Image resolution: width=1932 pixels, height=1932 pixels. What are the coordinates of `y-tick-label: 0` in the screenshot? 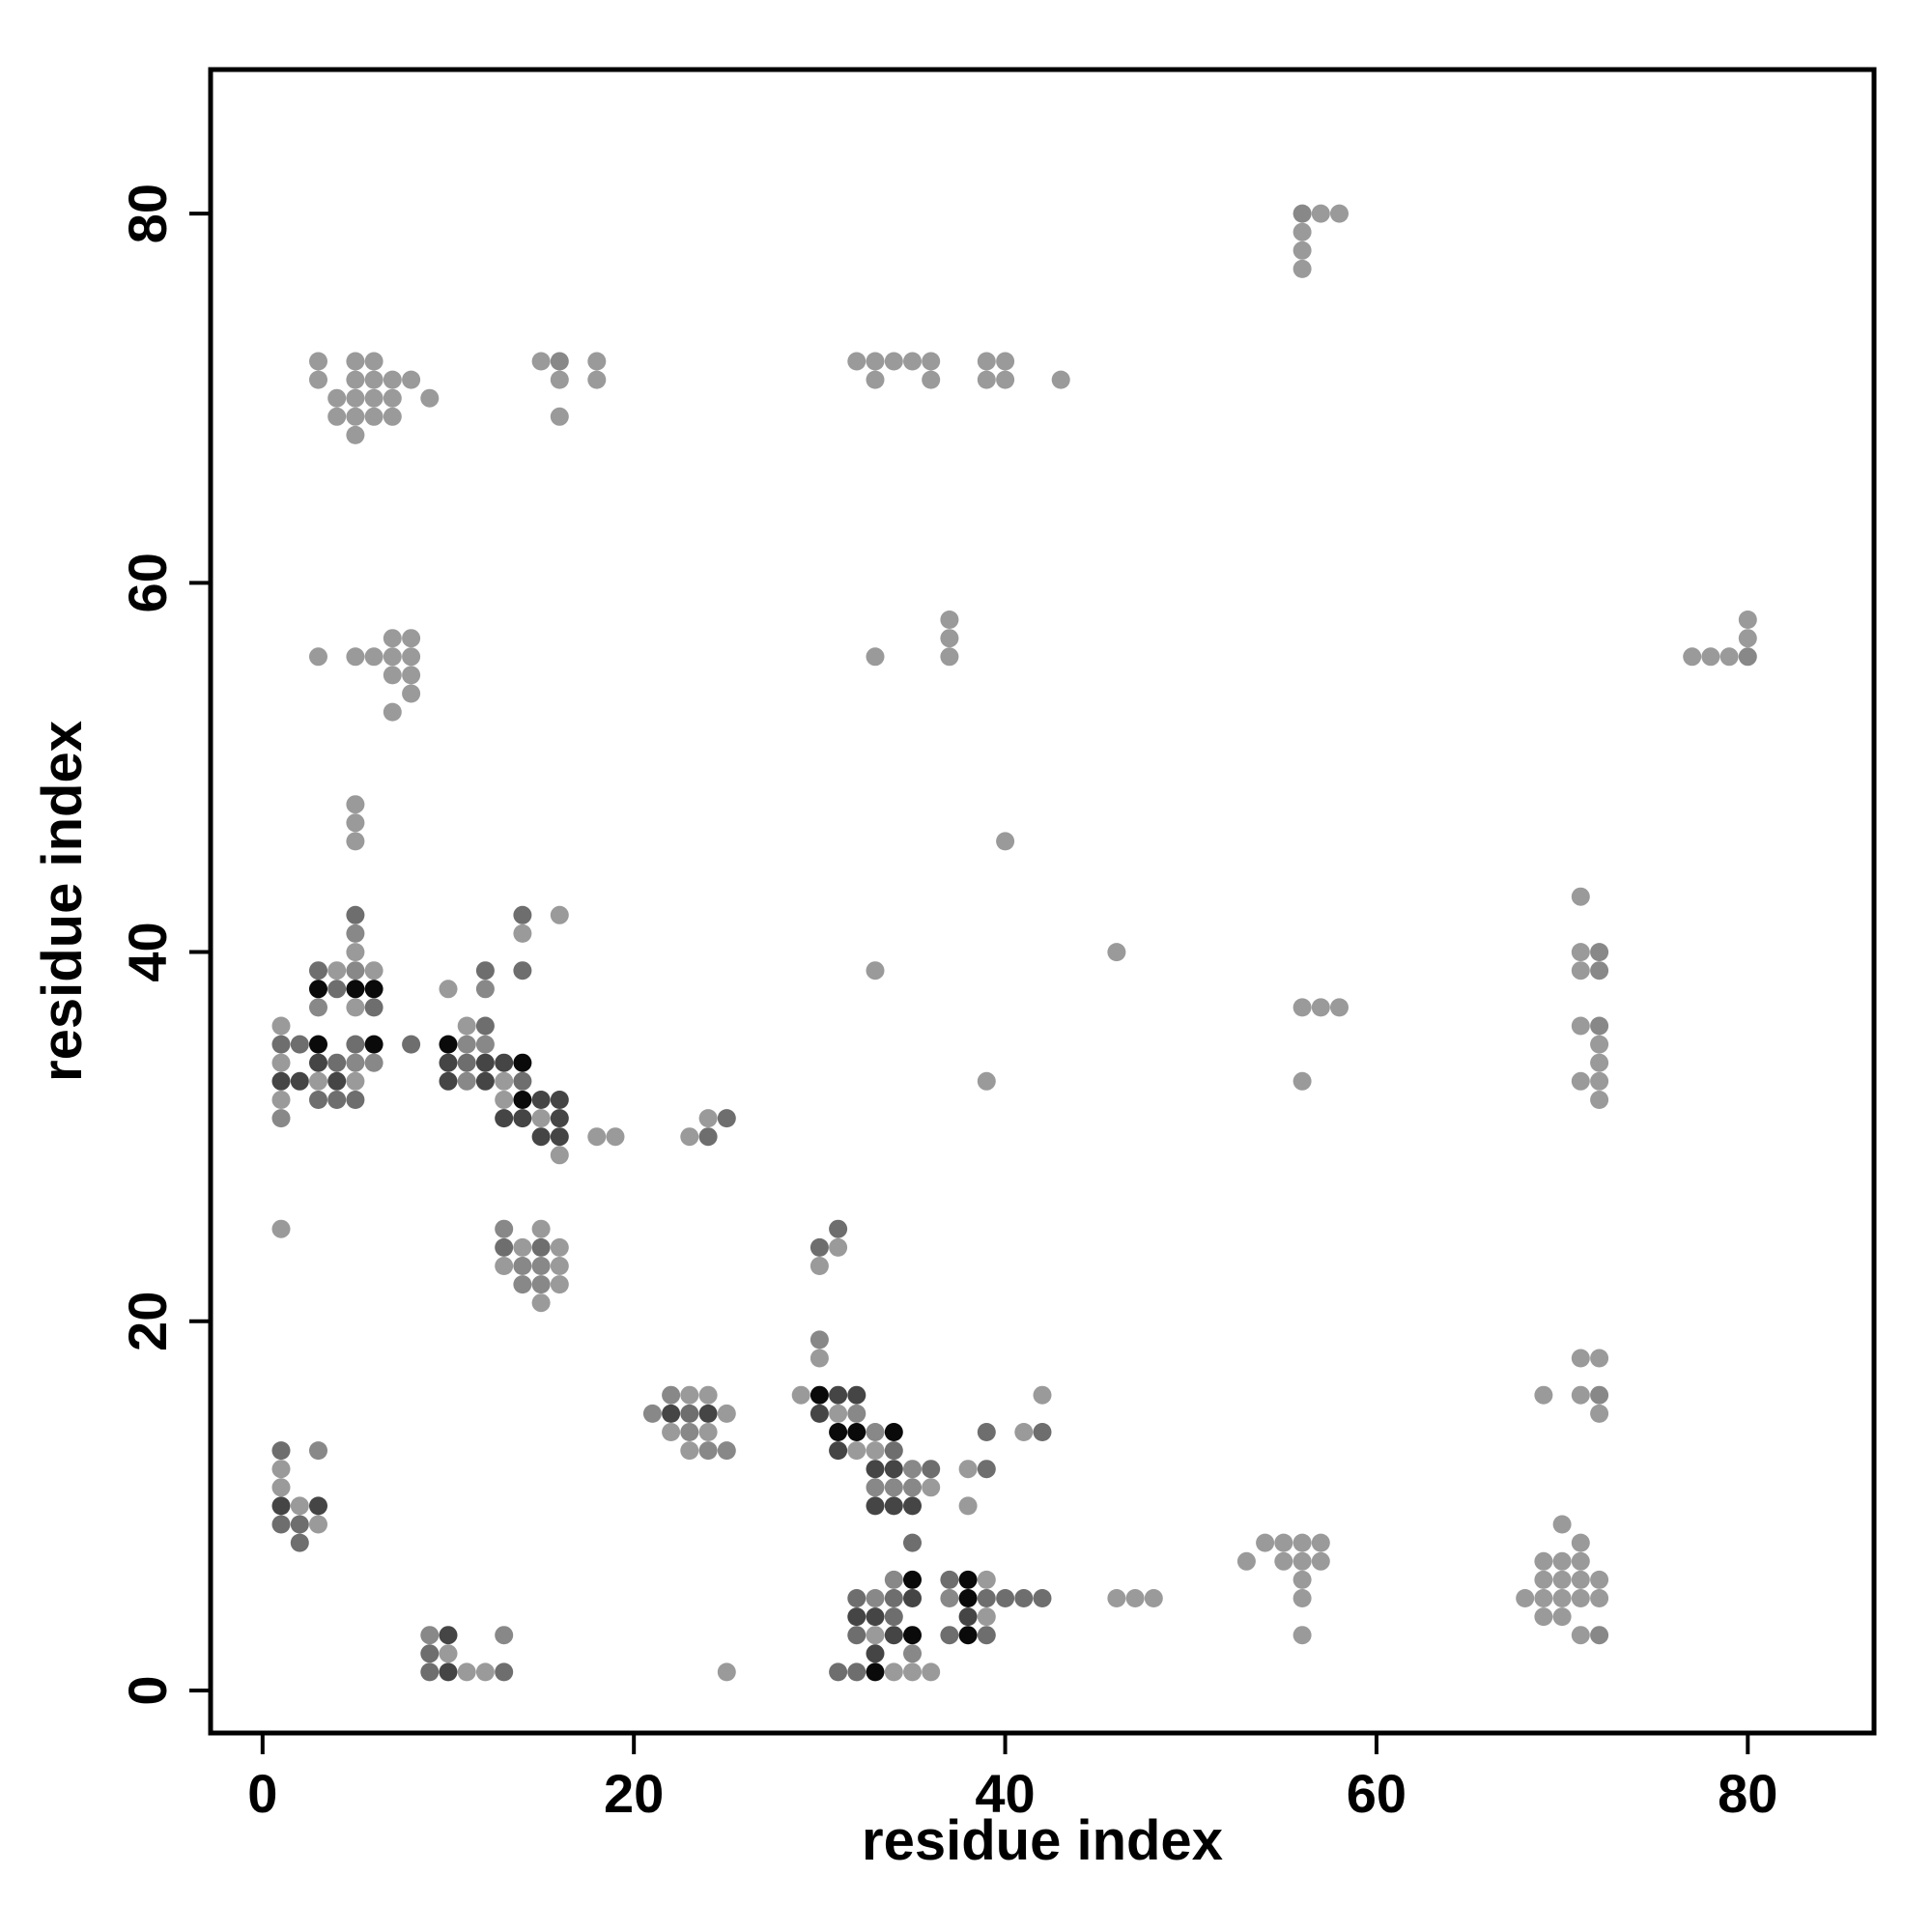 It's located at (147, 1690).